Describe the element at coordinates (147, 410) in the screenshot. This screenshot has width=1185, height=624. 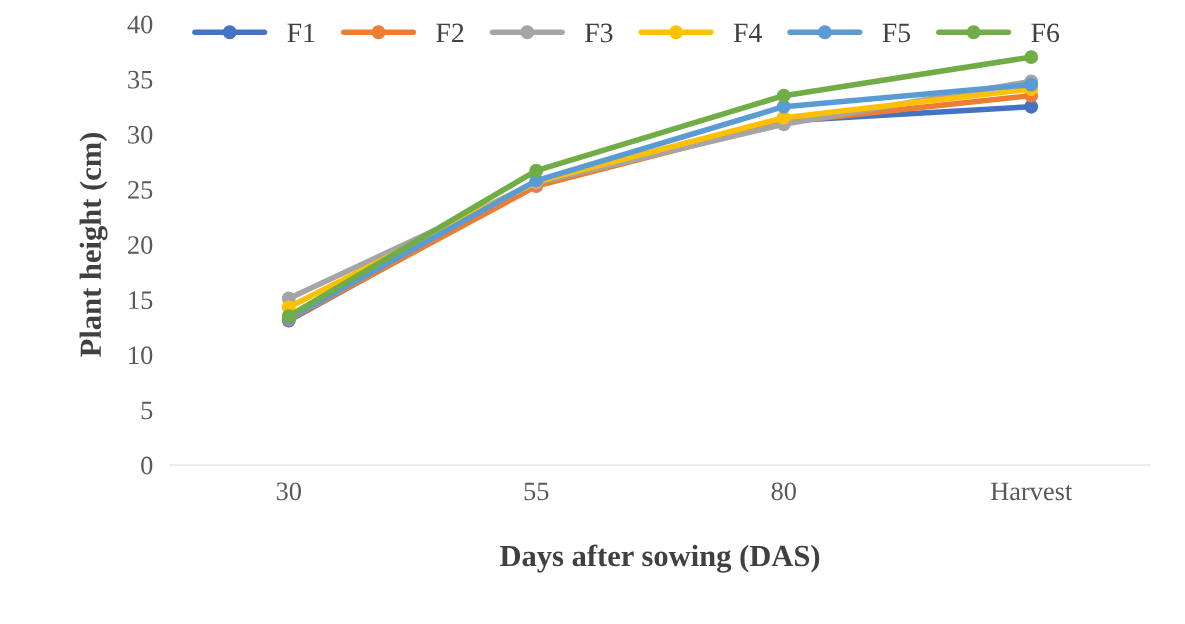
I see `y-tick-label: 5` at that location.